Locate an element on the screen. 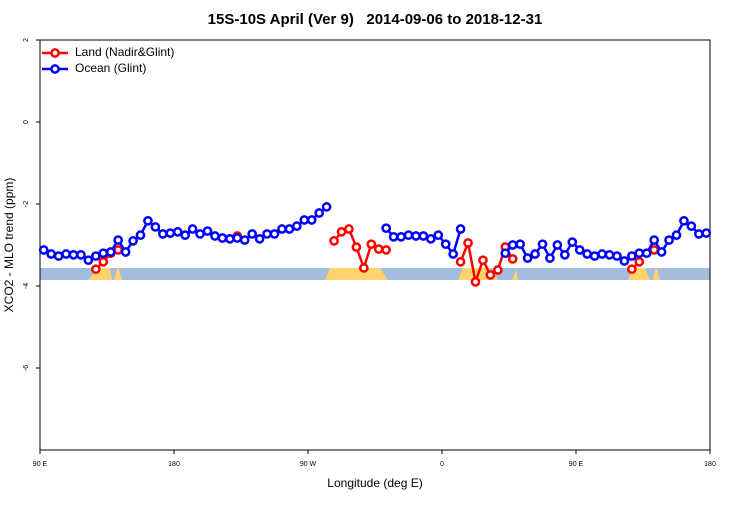  y-tick-label: 2 is located at coordinates (26, 40).